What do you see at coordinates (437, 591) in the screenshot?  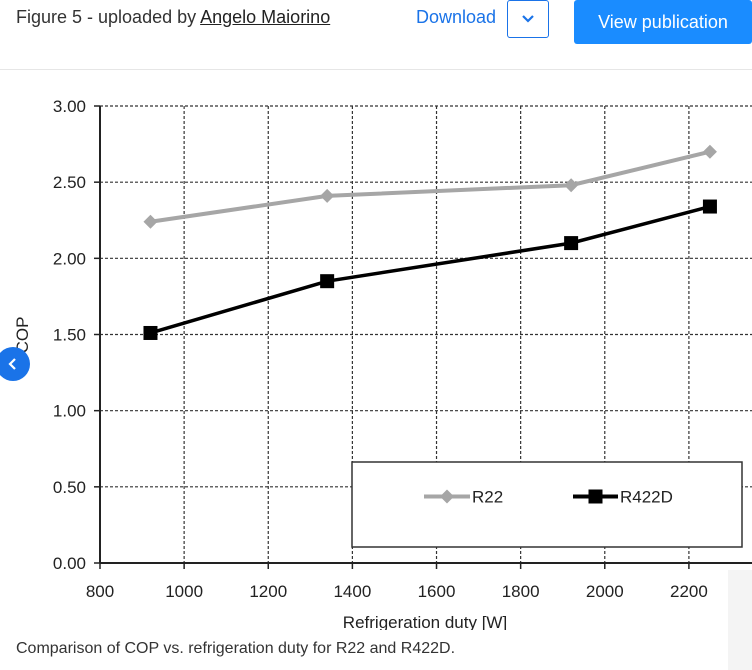 I see `x-tick-label: 1600` at bounding box center [437, 591].